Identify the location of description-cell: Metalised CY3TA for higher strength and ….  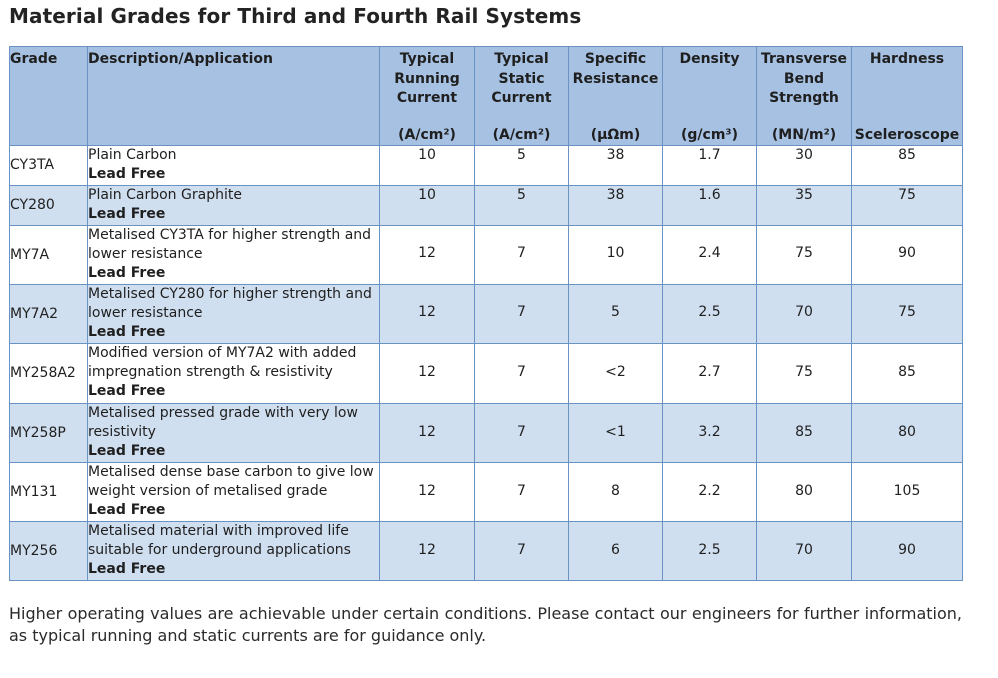
(233, 255).